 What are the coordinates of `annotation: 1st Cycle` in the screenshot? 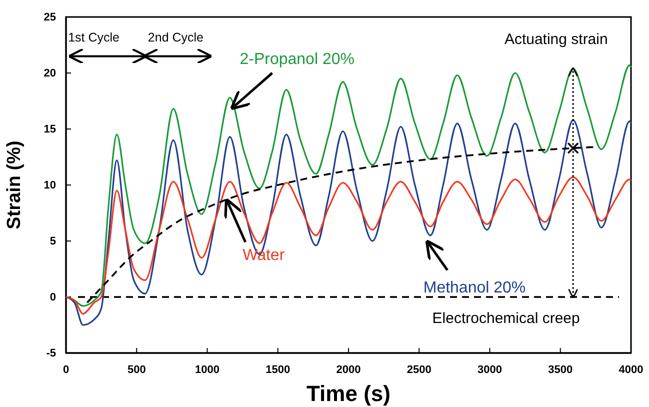 It's located at (94, 37).